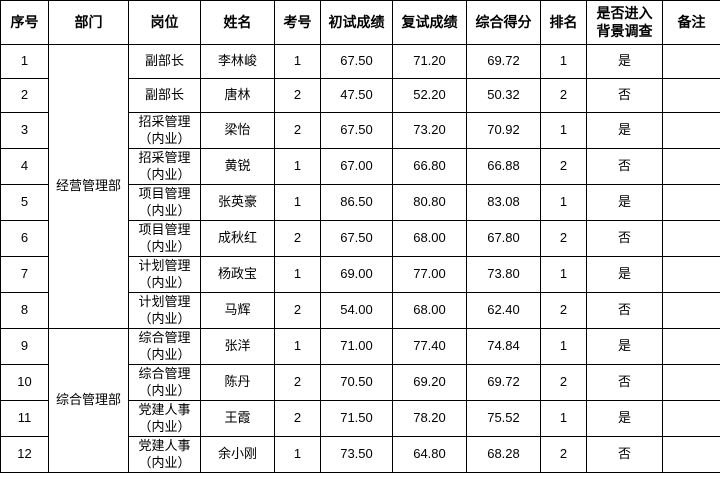 This screenshot has height=481, width=720. Describe the element at coordinates (360, 202) in the screenshot. I see `table-row: 5 项目管理 （内业） 张英豪 1 86.50 80.80 83.08 1 是` at that location.